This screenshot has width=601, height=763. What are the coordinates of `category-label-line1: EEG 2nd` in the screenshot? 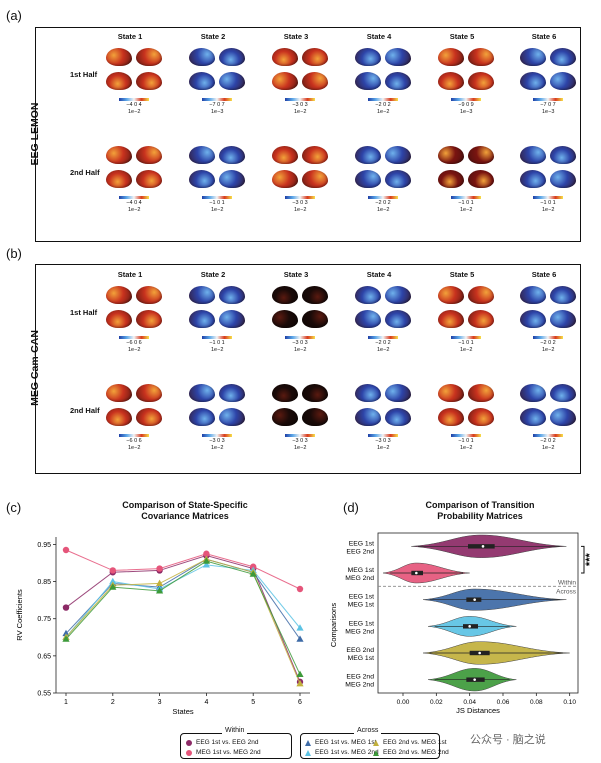 It's located at (360, 677).